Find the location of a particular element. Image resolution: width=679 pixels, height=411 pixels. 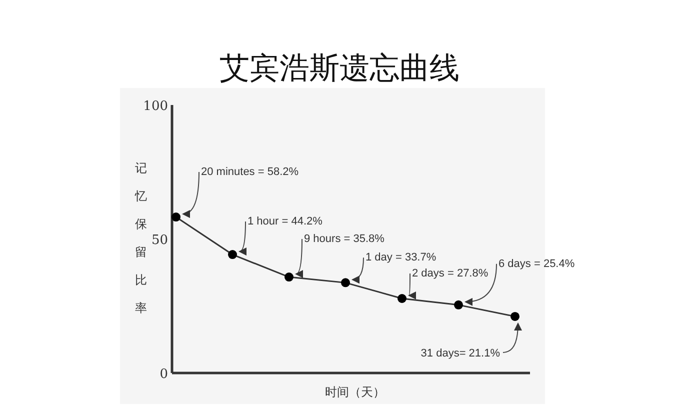

x-axis-title: 时间（天） is located at coordinates (355, 392).